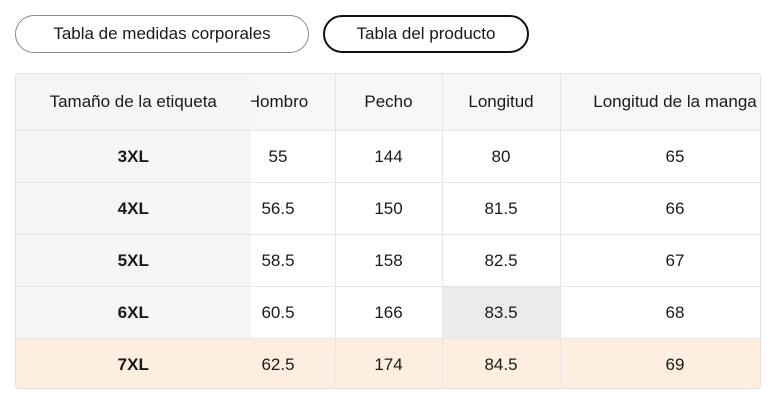 Image resolution: width=776 pixels, height=408 pixels. I want to click on table-row: 3XL 55 144 80 65, so click(388, 156).